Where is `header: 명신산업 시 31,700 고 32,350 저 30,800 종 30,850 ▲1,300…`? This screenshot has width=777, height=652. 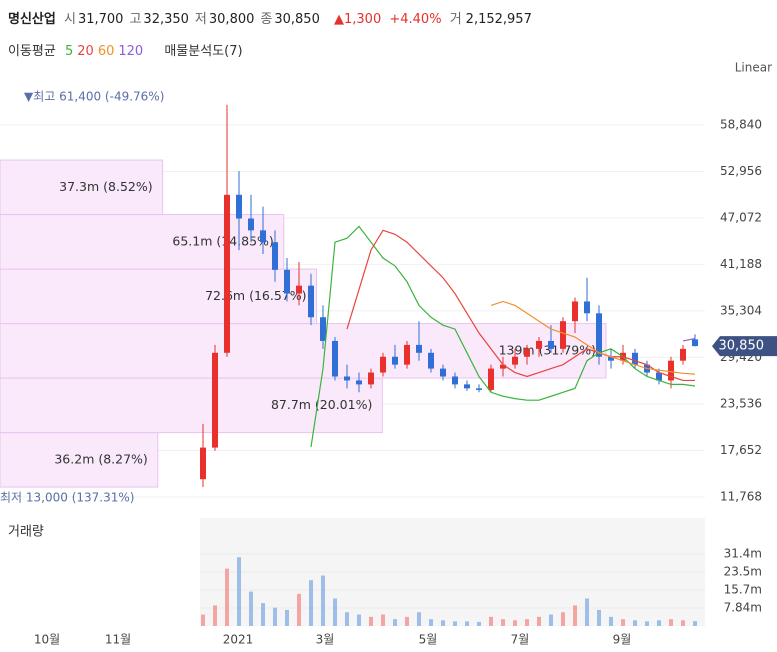
header: 명신산업 시 31,700 고 32,350 저 30,800 종 30,850 ▲1,300… is located at coordinates (272, 17).